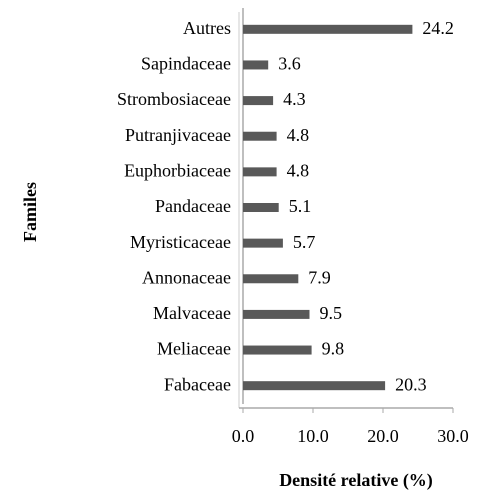 The width and height of the screenshot is (488, 497). Describe the element at coordinates (186, 64) in the screenshot. I see `y-tick-label: Sapindaceae` at that location.